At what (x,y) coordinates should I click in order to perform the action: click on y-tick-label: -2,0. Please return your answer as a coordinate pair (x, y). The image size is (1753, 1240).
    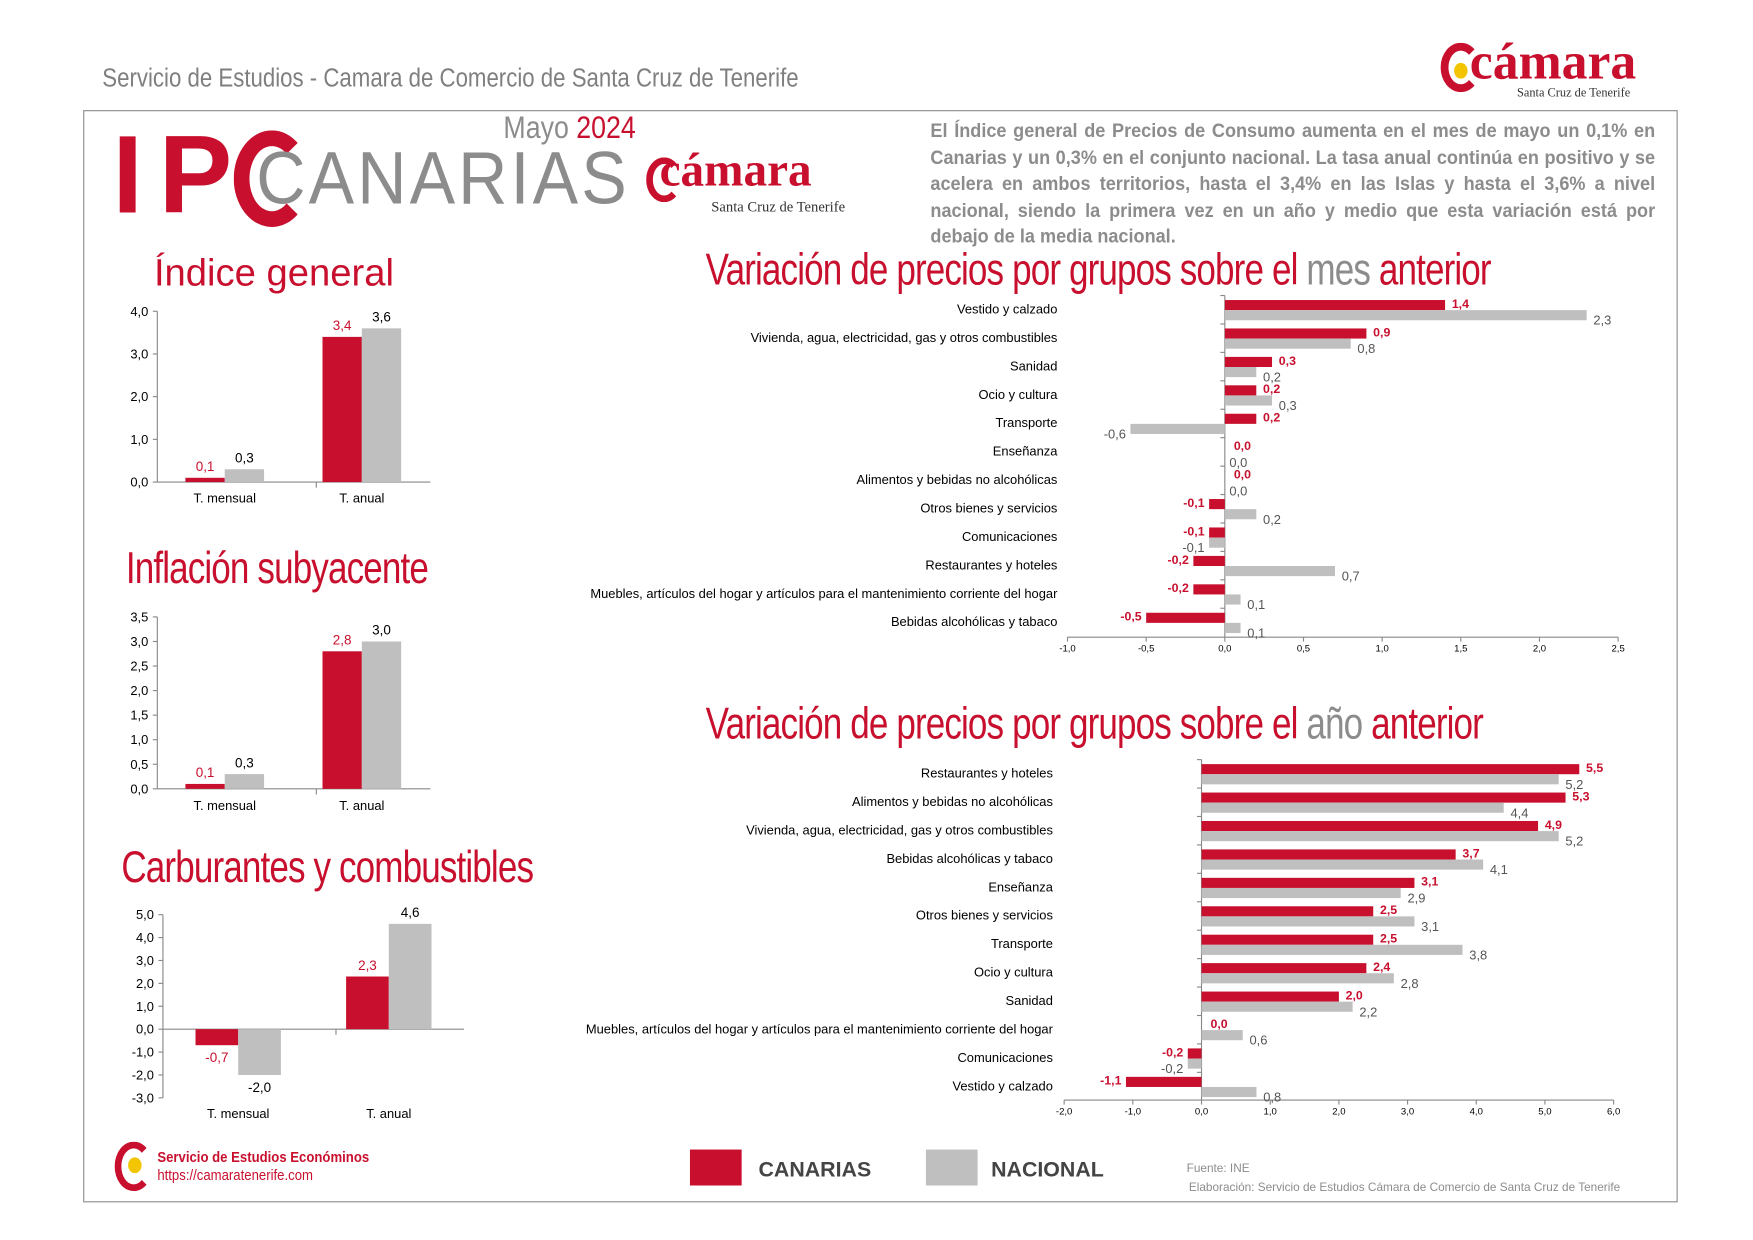
    Looking at the image, I should click on (143, 1074).